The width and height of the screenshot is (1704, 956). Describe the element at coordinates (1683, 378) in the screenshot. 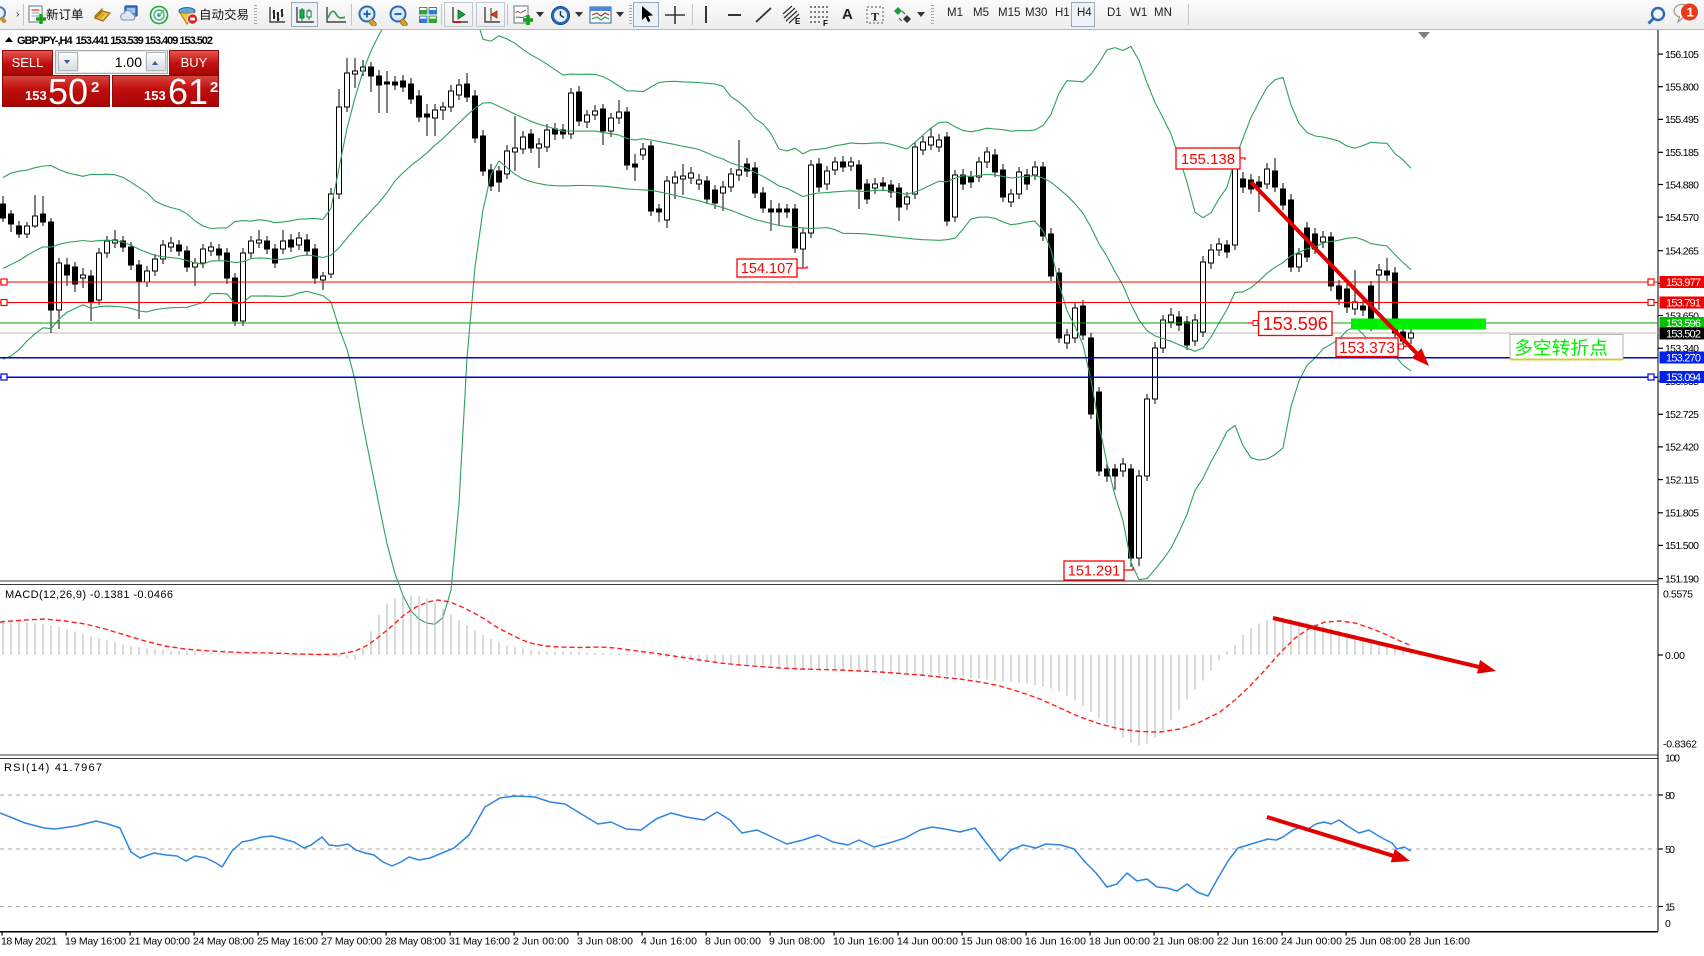

I see `svg-text: 153.094` at that location.